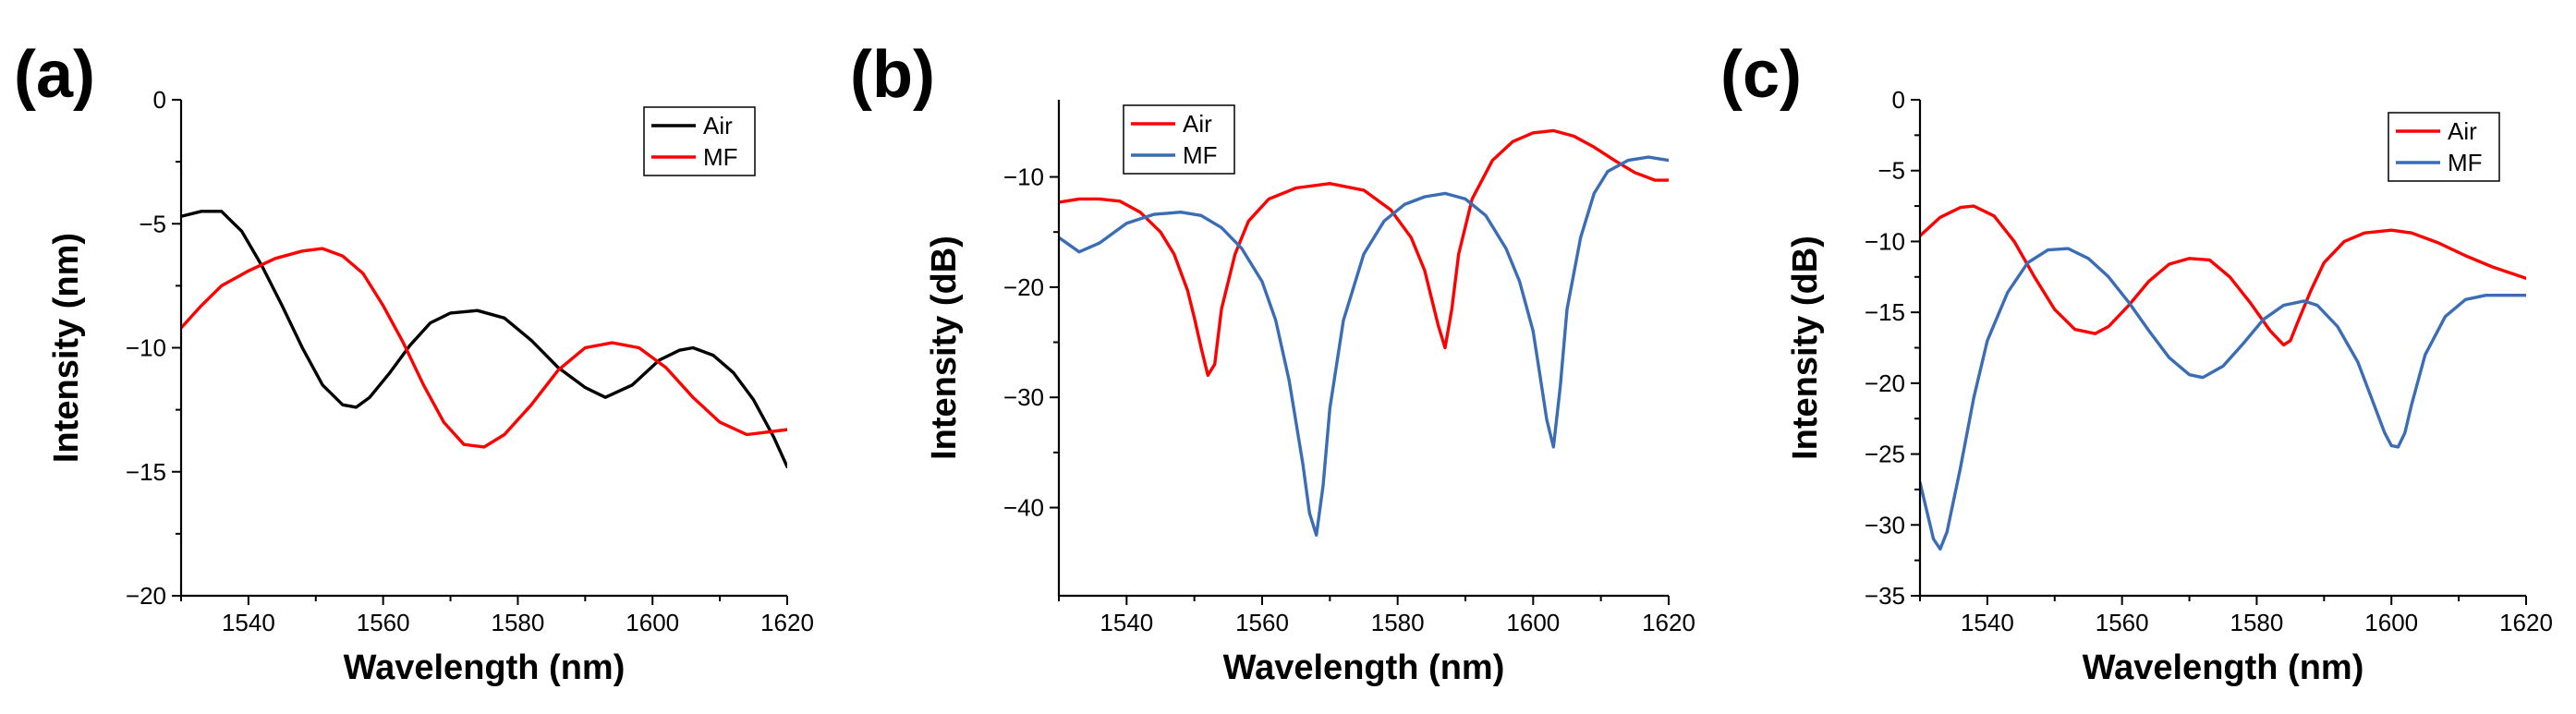 The image size is (2576, 714). Describe the element at coordinates (66, 348) in the screenshot. I see `y-axis-title: Intensity (nm)` at that location.